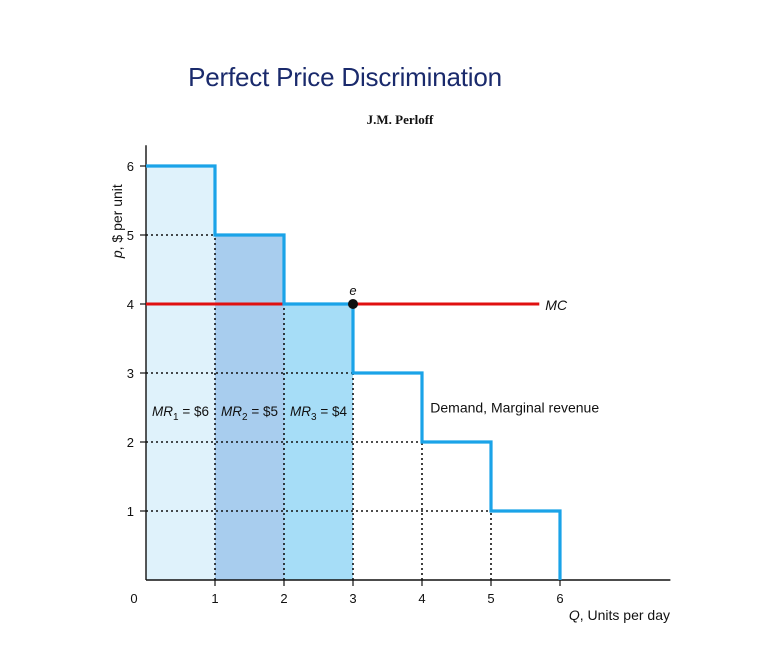 The height and width of the screenshot is (648, 762). What do you see at coordinates (490, 598) in the screenshot?
I see `x-tick-label-5: 5` at bounding box center [490, 598].